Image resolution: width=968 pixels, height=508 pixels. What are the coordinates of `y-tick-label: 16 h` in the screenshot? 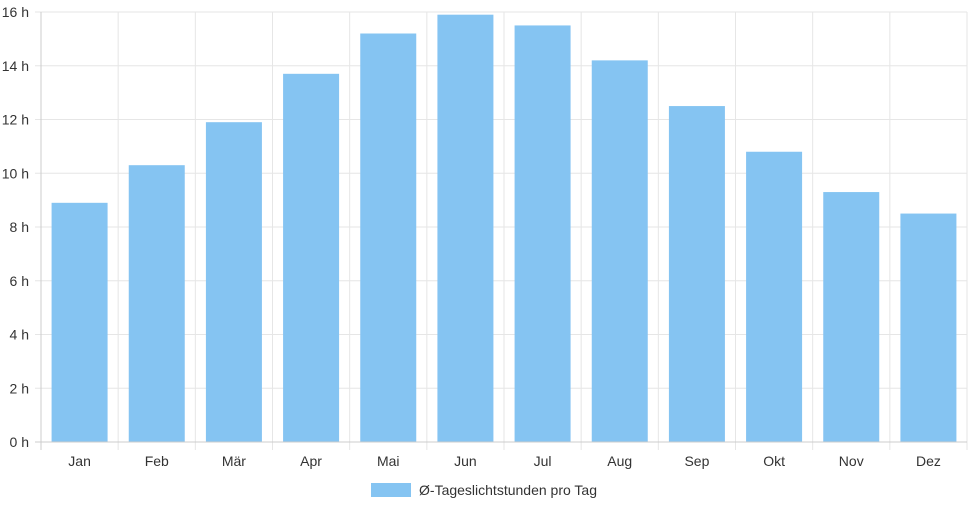 It's located at (15, 12).